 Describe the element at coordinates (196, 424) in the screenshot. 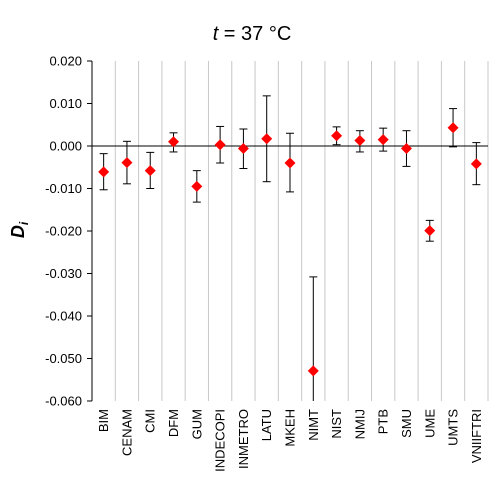

I see `x-tick-label: GUM` at that location.